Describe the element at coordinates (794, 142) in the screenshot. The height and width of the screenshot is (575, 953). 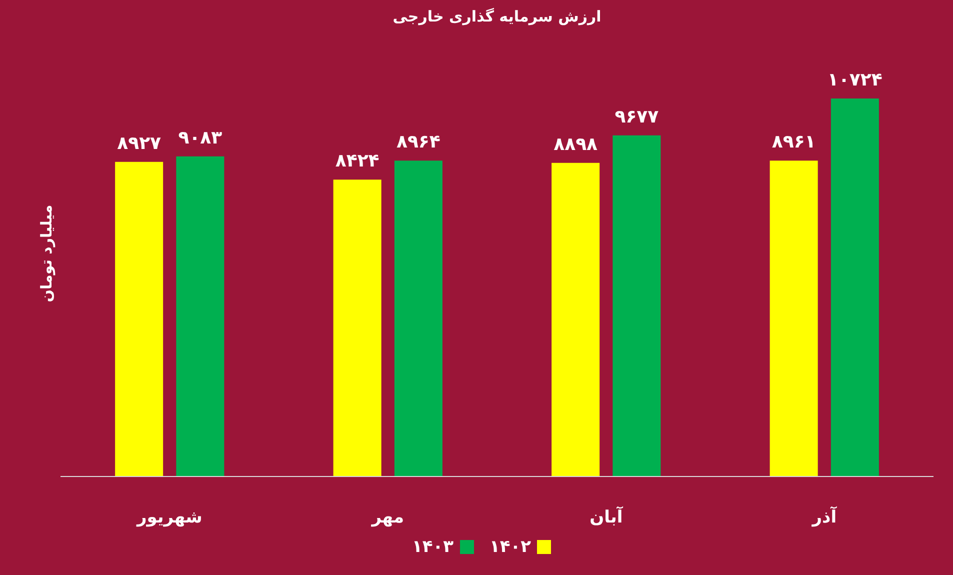
I see `data-label: ۸۹۶۱` at that location.